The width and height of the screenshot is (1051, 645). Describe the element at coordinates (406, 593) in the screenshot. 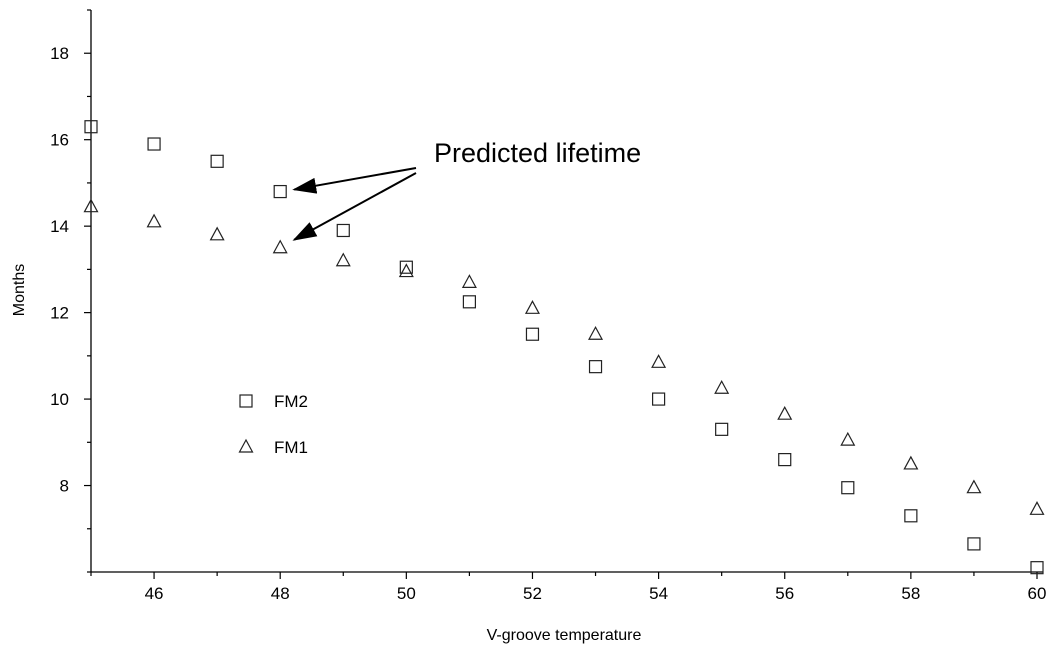

I see `x-tick-label: 50` at that location.